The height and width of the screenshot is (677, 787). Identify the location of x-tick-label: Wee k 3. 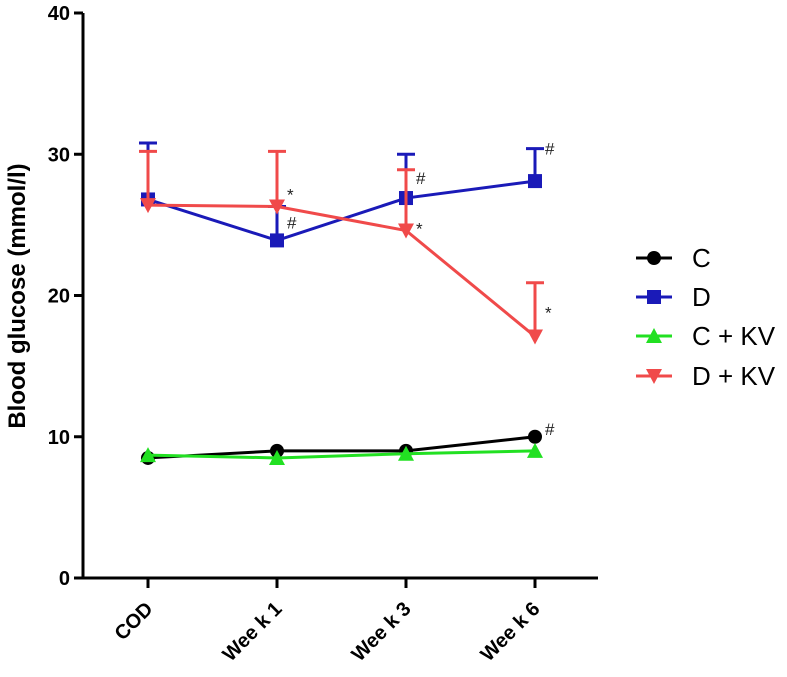
(382, 632).